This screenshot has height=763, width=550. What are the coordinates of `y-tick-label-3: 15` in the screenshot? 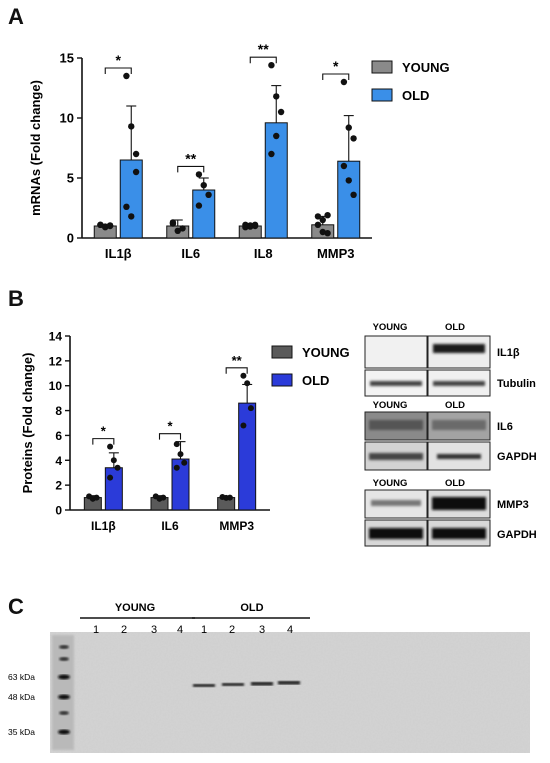 It's located at (67, 58).